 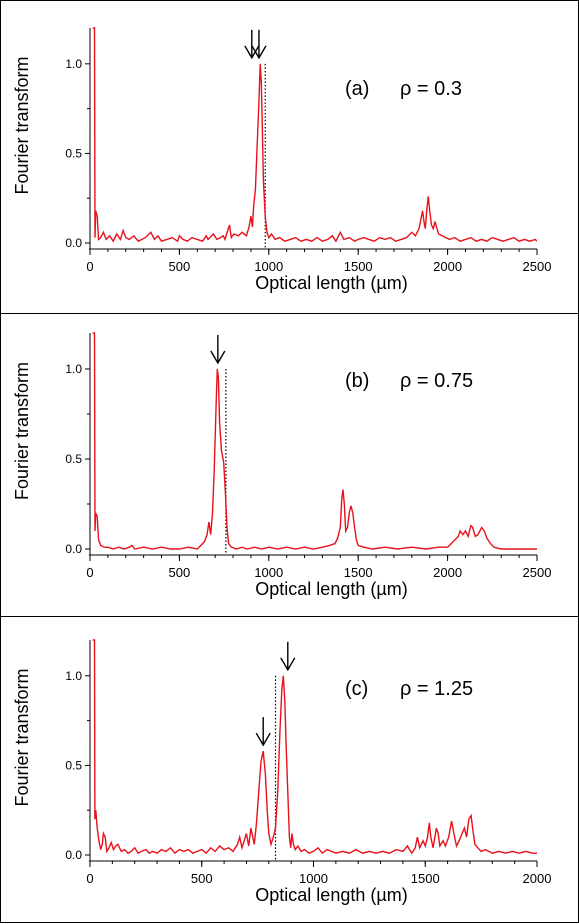 What do you see at coordinates (431, 89) in the screenshot?
I see `rho-annotation: ρ = 0.3` at bounding box center [431, 89].